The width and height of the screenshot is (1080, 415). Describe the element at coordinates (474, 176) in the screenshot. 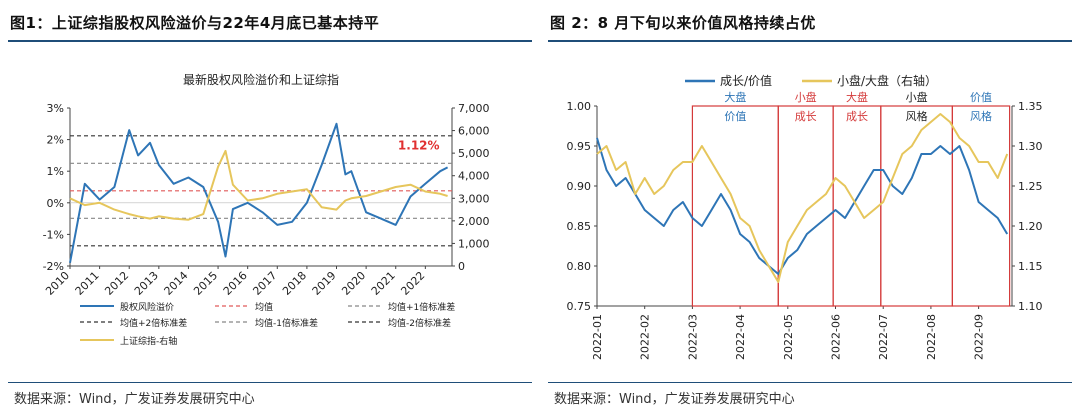

I see `right-y-tick-label: 4,000` at that location.